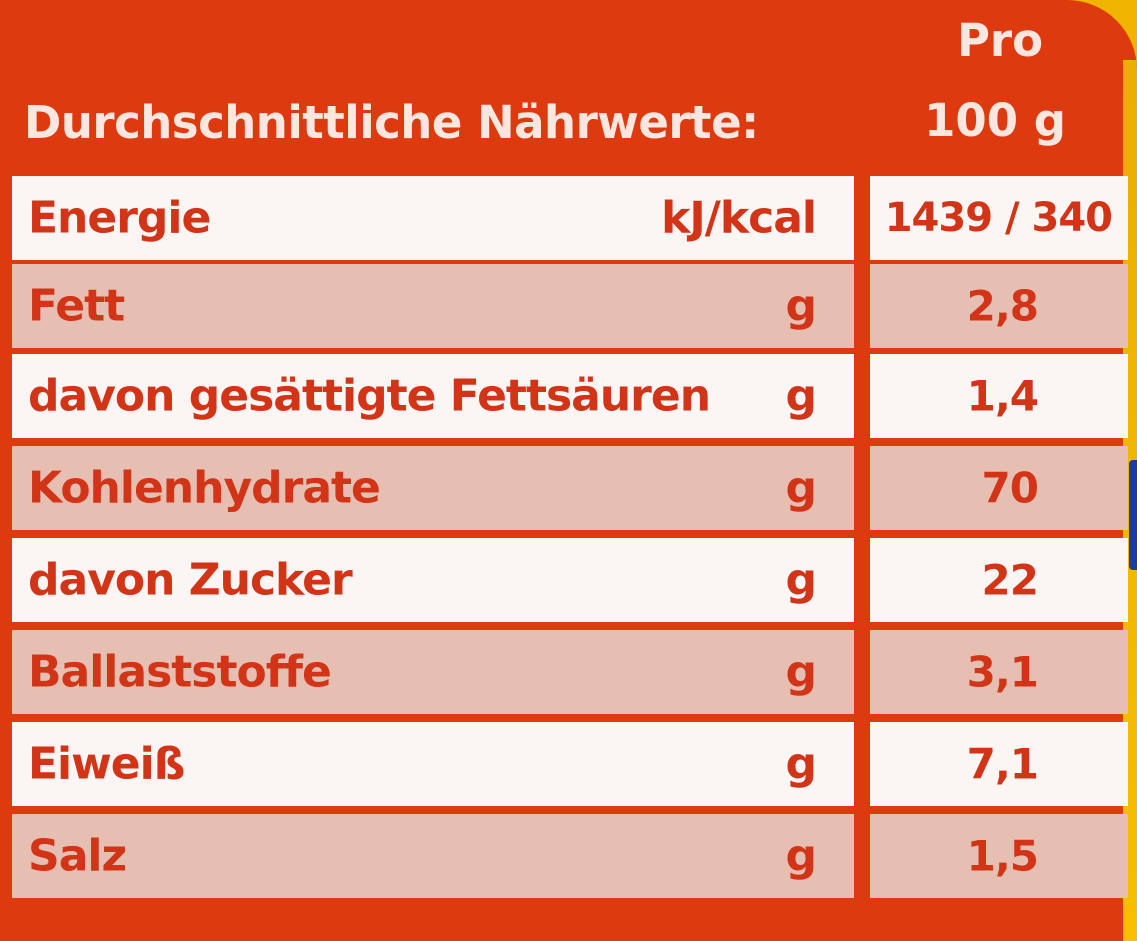 This screenshot has height=941, width=1137. What do you see at coordinates (76, 306) in the screenshot?
I see `row-name: Fett` at bounding box center [76, 306].